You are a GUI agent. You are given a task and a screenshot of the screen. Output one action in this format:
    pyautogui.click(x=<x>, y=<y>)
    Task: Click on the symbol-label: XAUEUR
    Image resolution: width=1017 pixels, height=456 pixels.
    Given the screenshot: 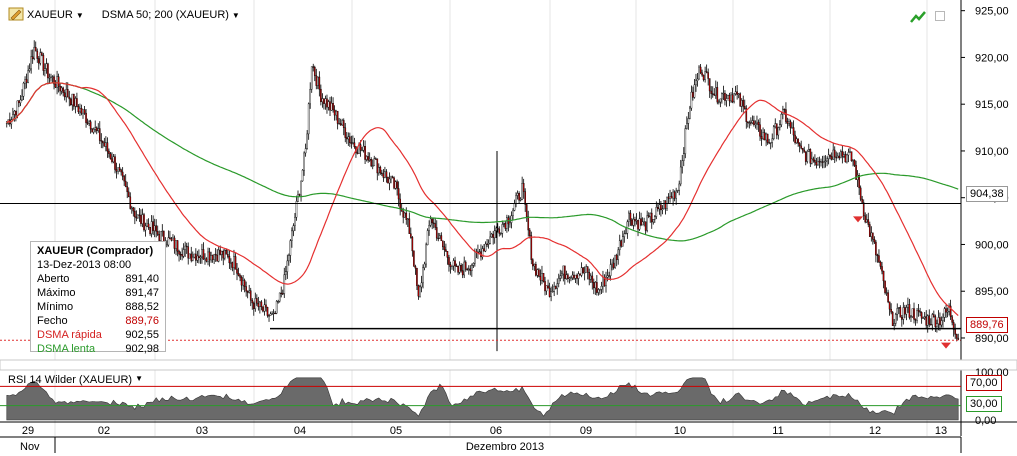 What is the action you would take?
    pyautogui.click(x=50, y=15)
    